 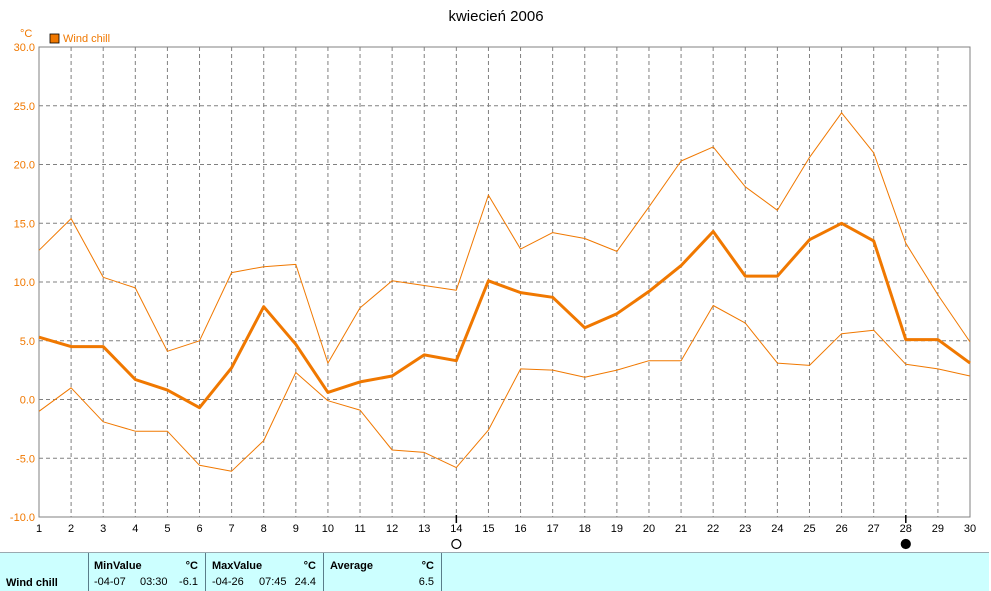 I want to click on legend-label: Wind chill, so click(x=86, y=39).